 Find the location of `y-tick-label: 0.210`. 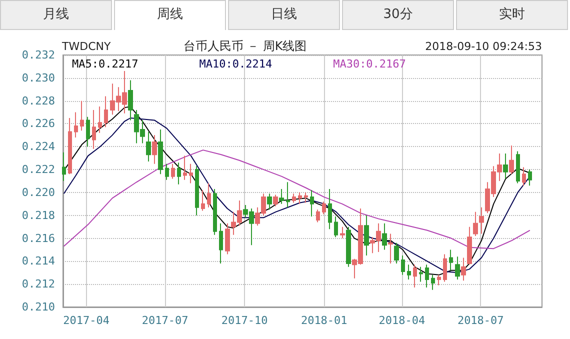

y-tick-label: 0.210 is located at coordinates (38, 307).